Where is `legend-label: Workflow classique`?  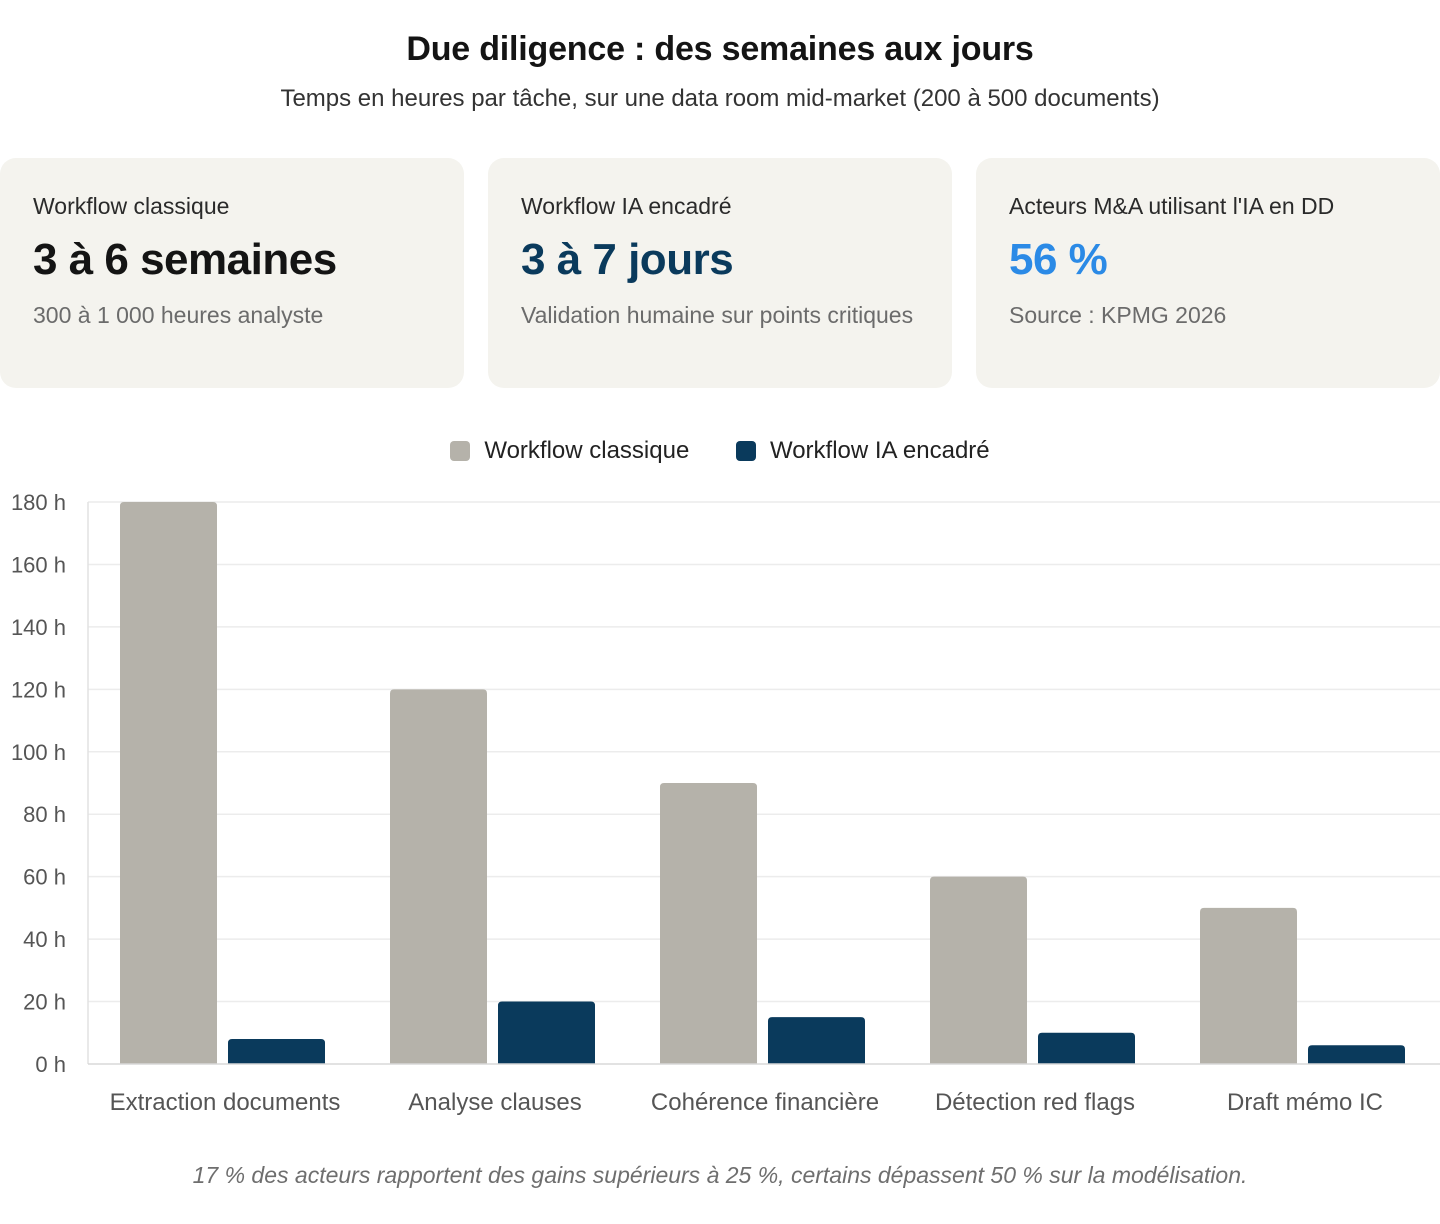 legend-label: Workflow classique is located at coordinates (587, 450).